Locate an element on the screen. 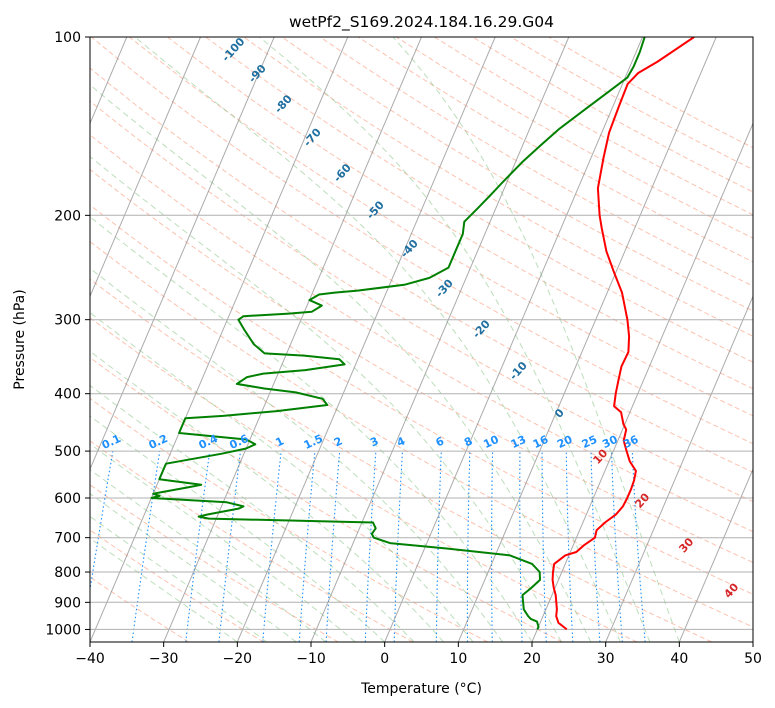 The width and height of the screenshot is (775, 708). mixing-ratio-label: 20 is located at coordinates (565, 442).